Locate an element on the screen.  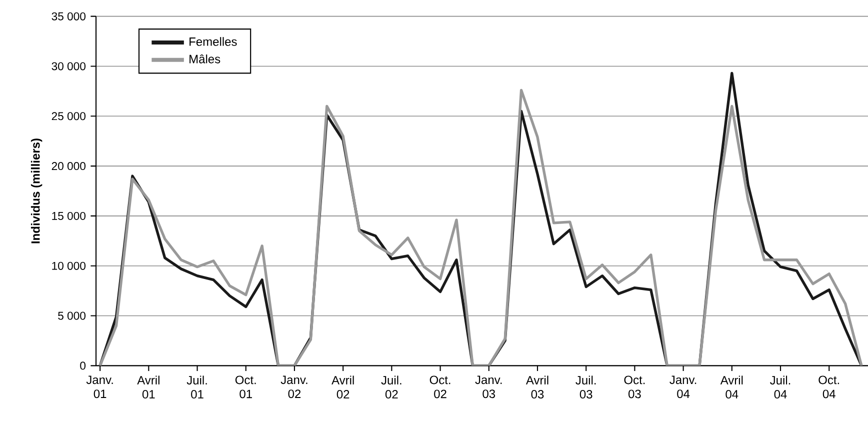
x-tick-label: Oct. 02 is located at coordinates (440, 387).